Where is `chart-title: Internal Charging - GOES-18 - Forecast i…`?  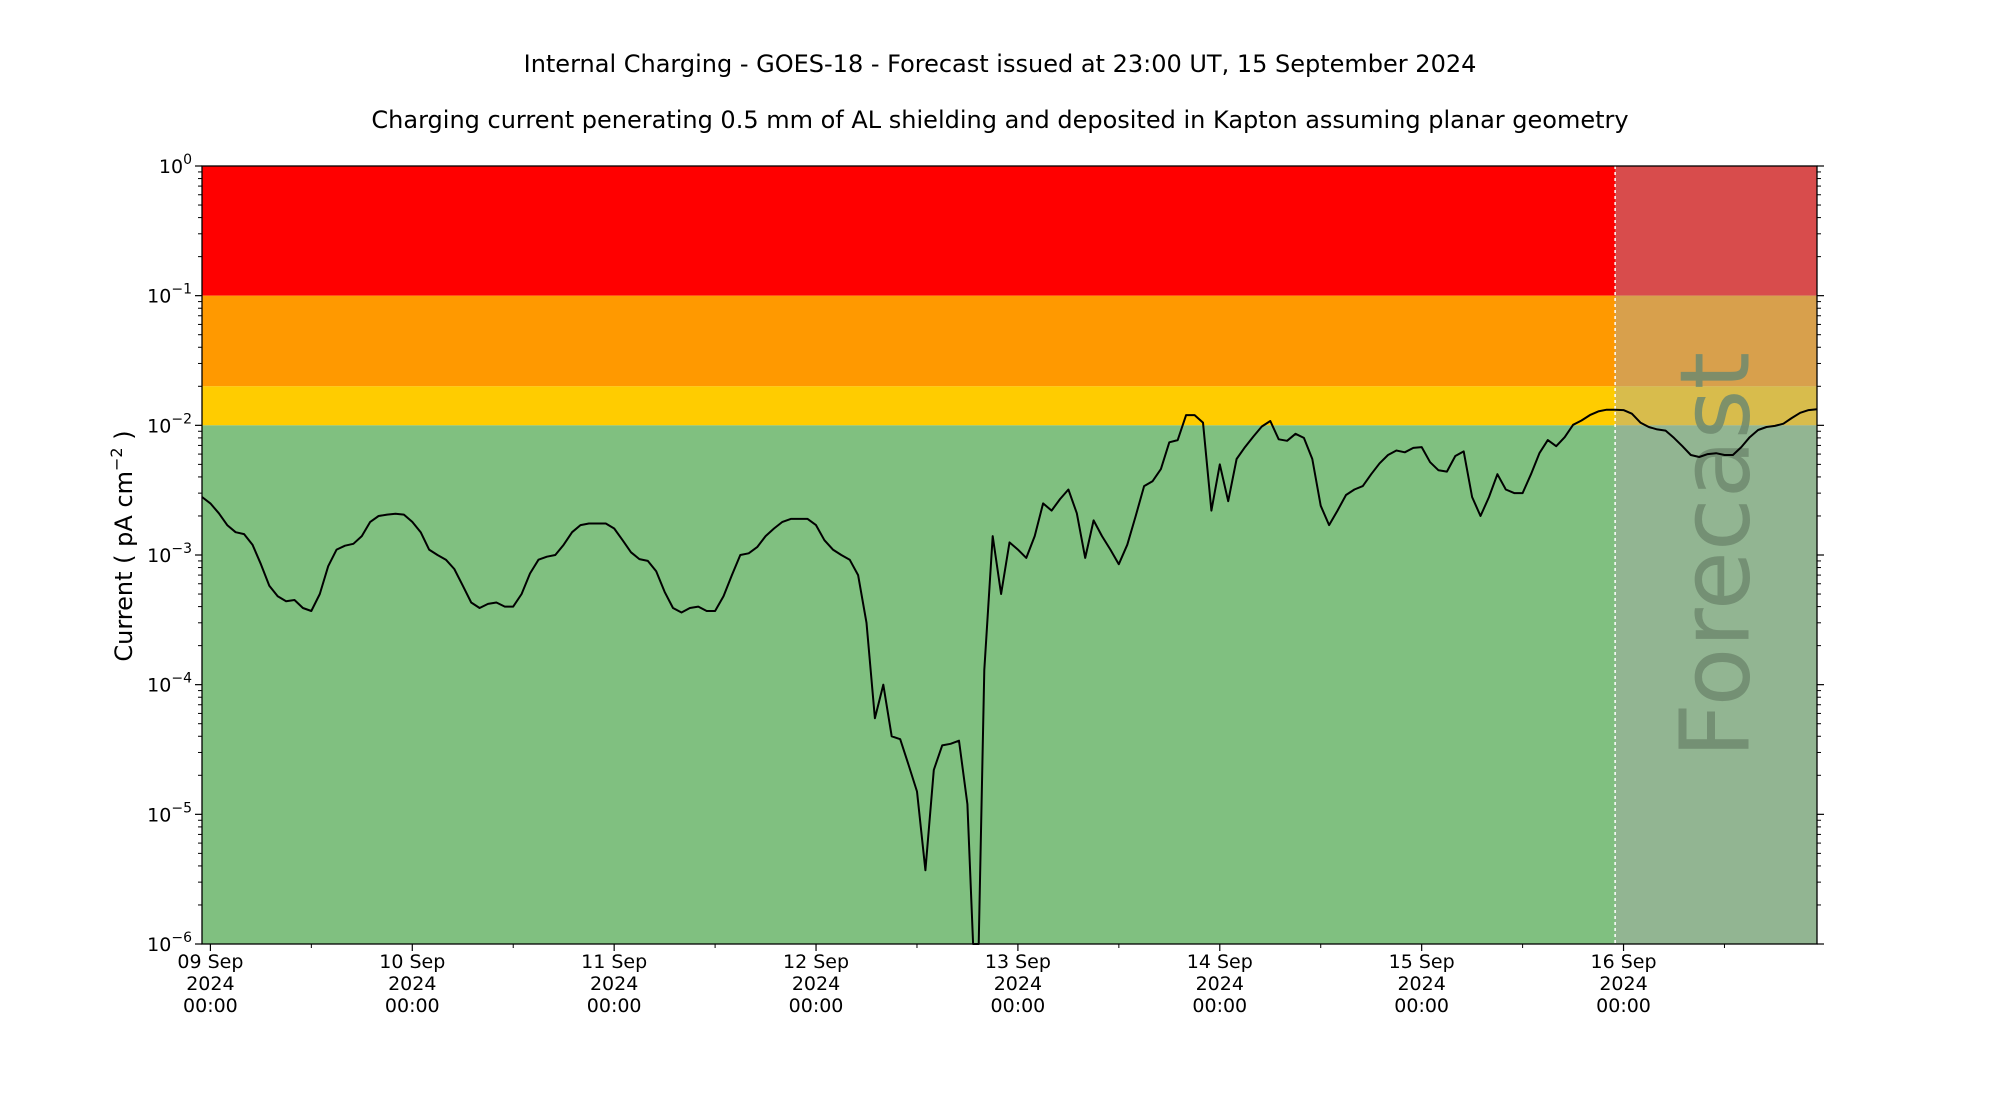
chart-title: Internal Charging - GOES-18 - Forecast i… is located at coordinates (1000, 64).